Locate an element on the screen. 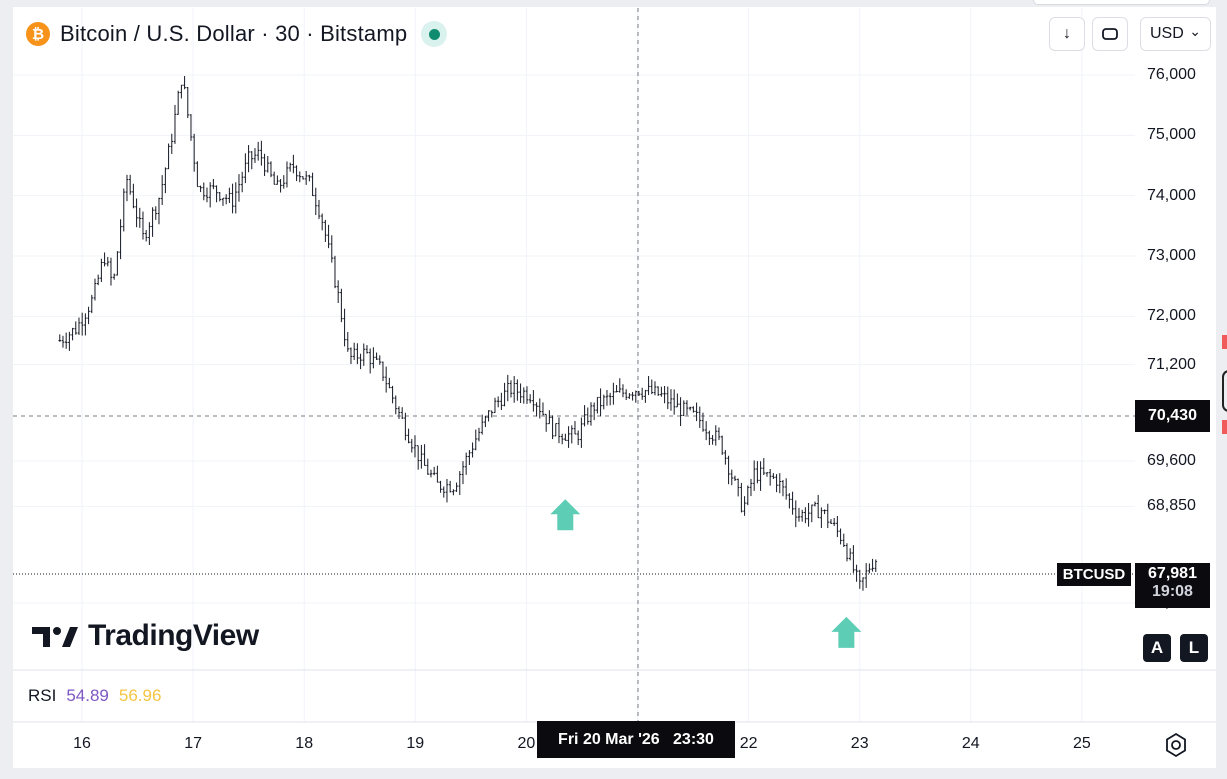 Image resolution: width=1227 pixels, height=779 pixels. market-status-icon is located at coordinates (434, 34).